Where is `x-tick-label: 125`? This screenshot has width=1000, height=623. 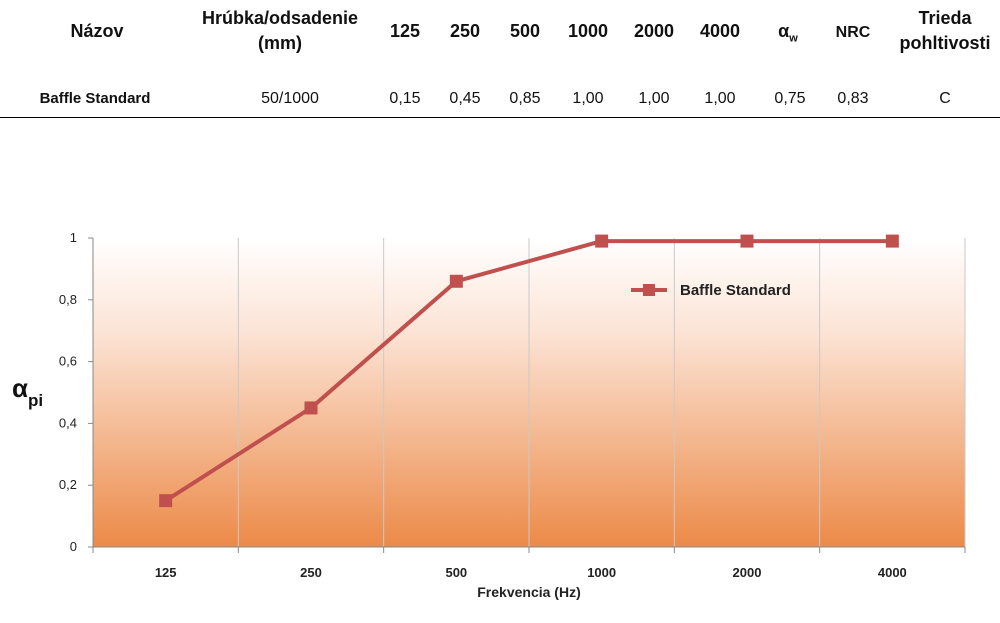 x-tick-label: 125 is located at coordinates (166, 572).